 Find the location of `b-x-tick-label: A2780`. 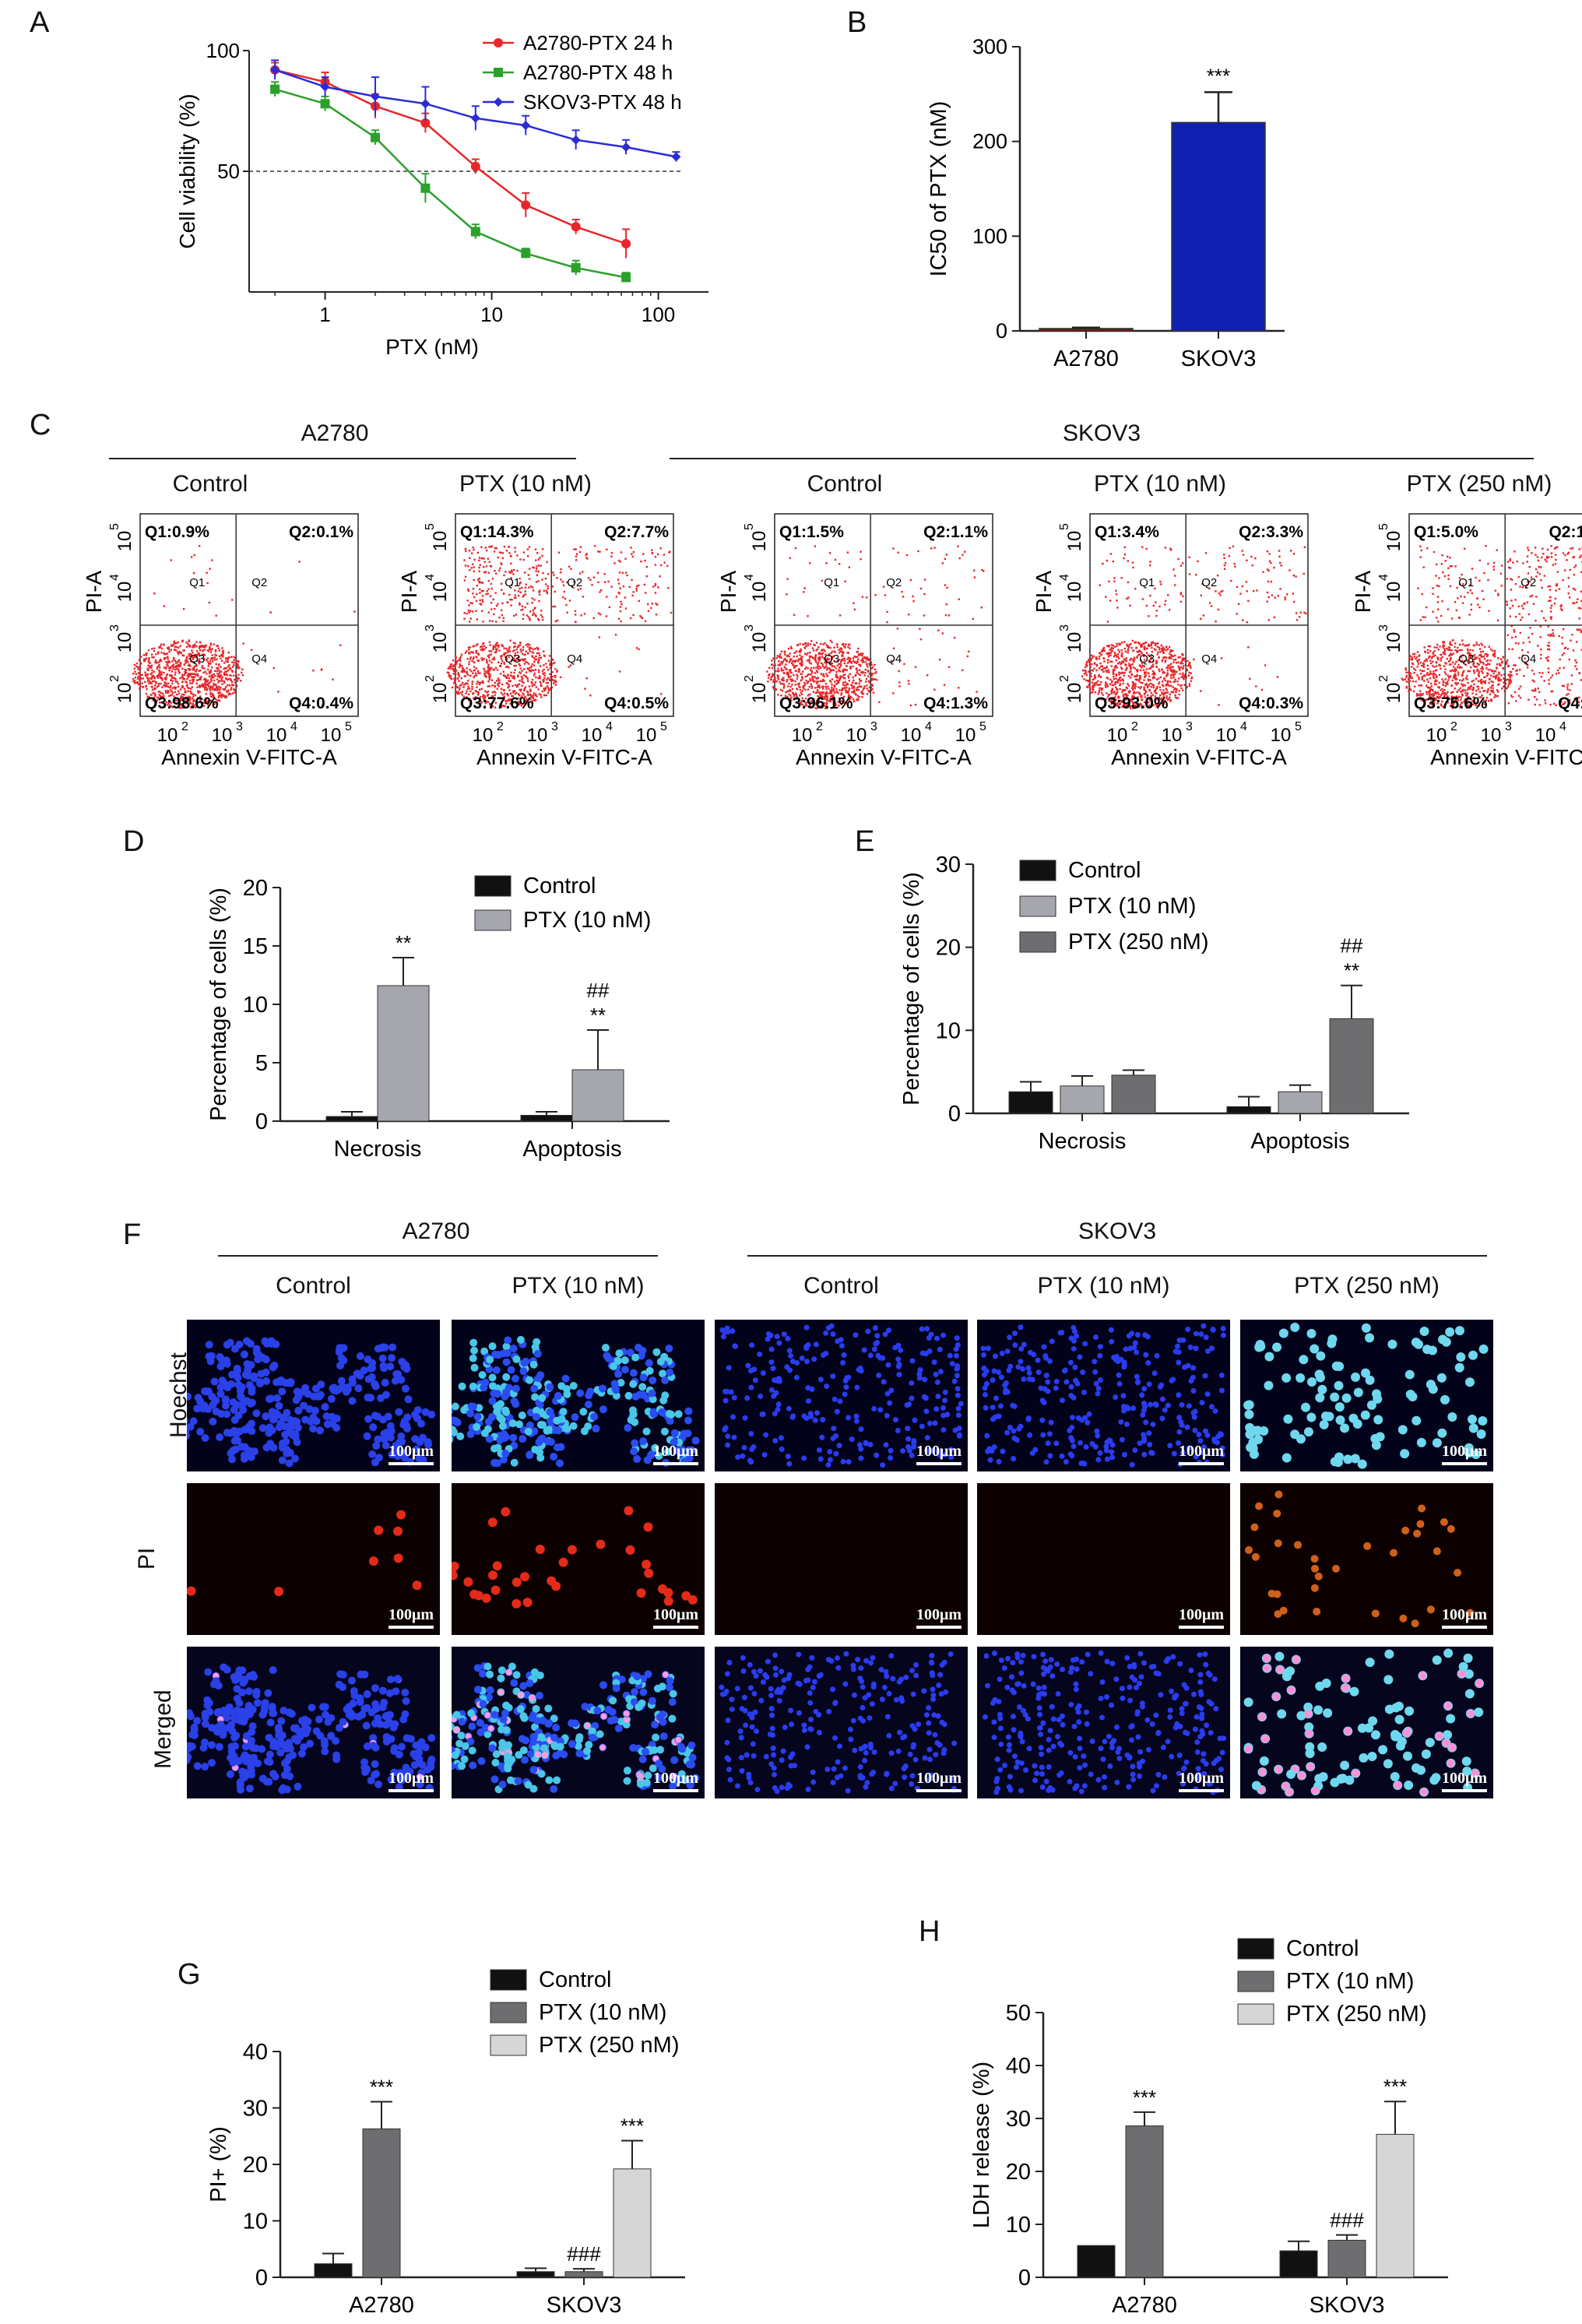

b-x-tick-label: A2780 is located at coordinates (1086, 358).